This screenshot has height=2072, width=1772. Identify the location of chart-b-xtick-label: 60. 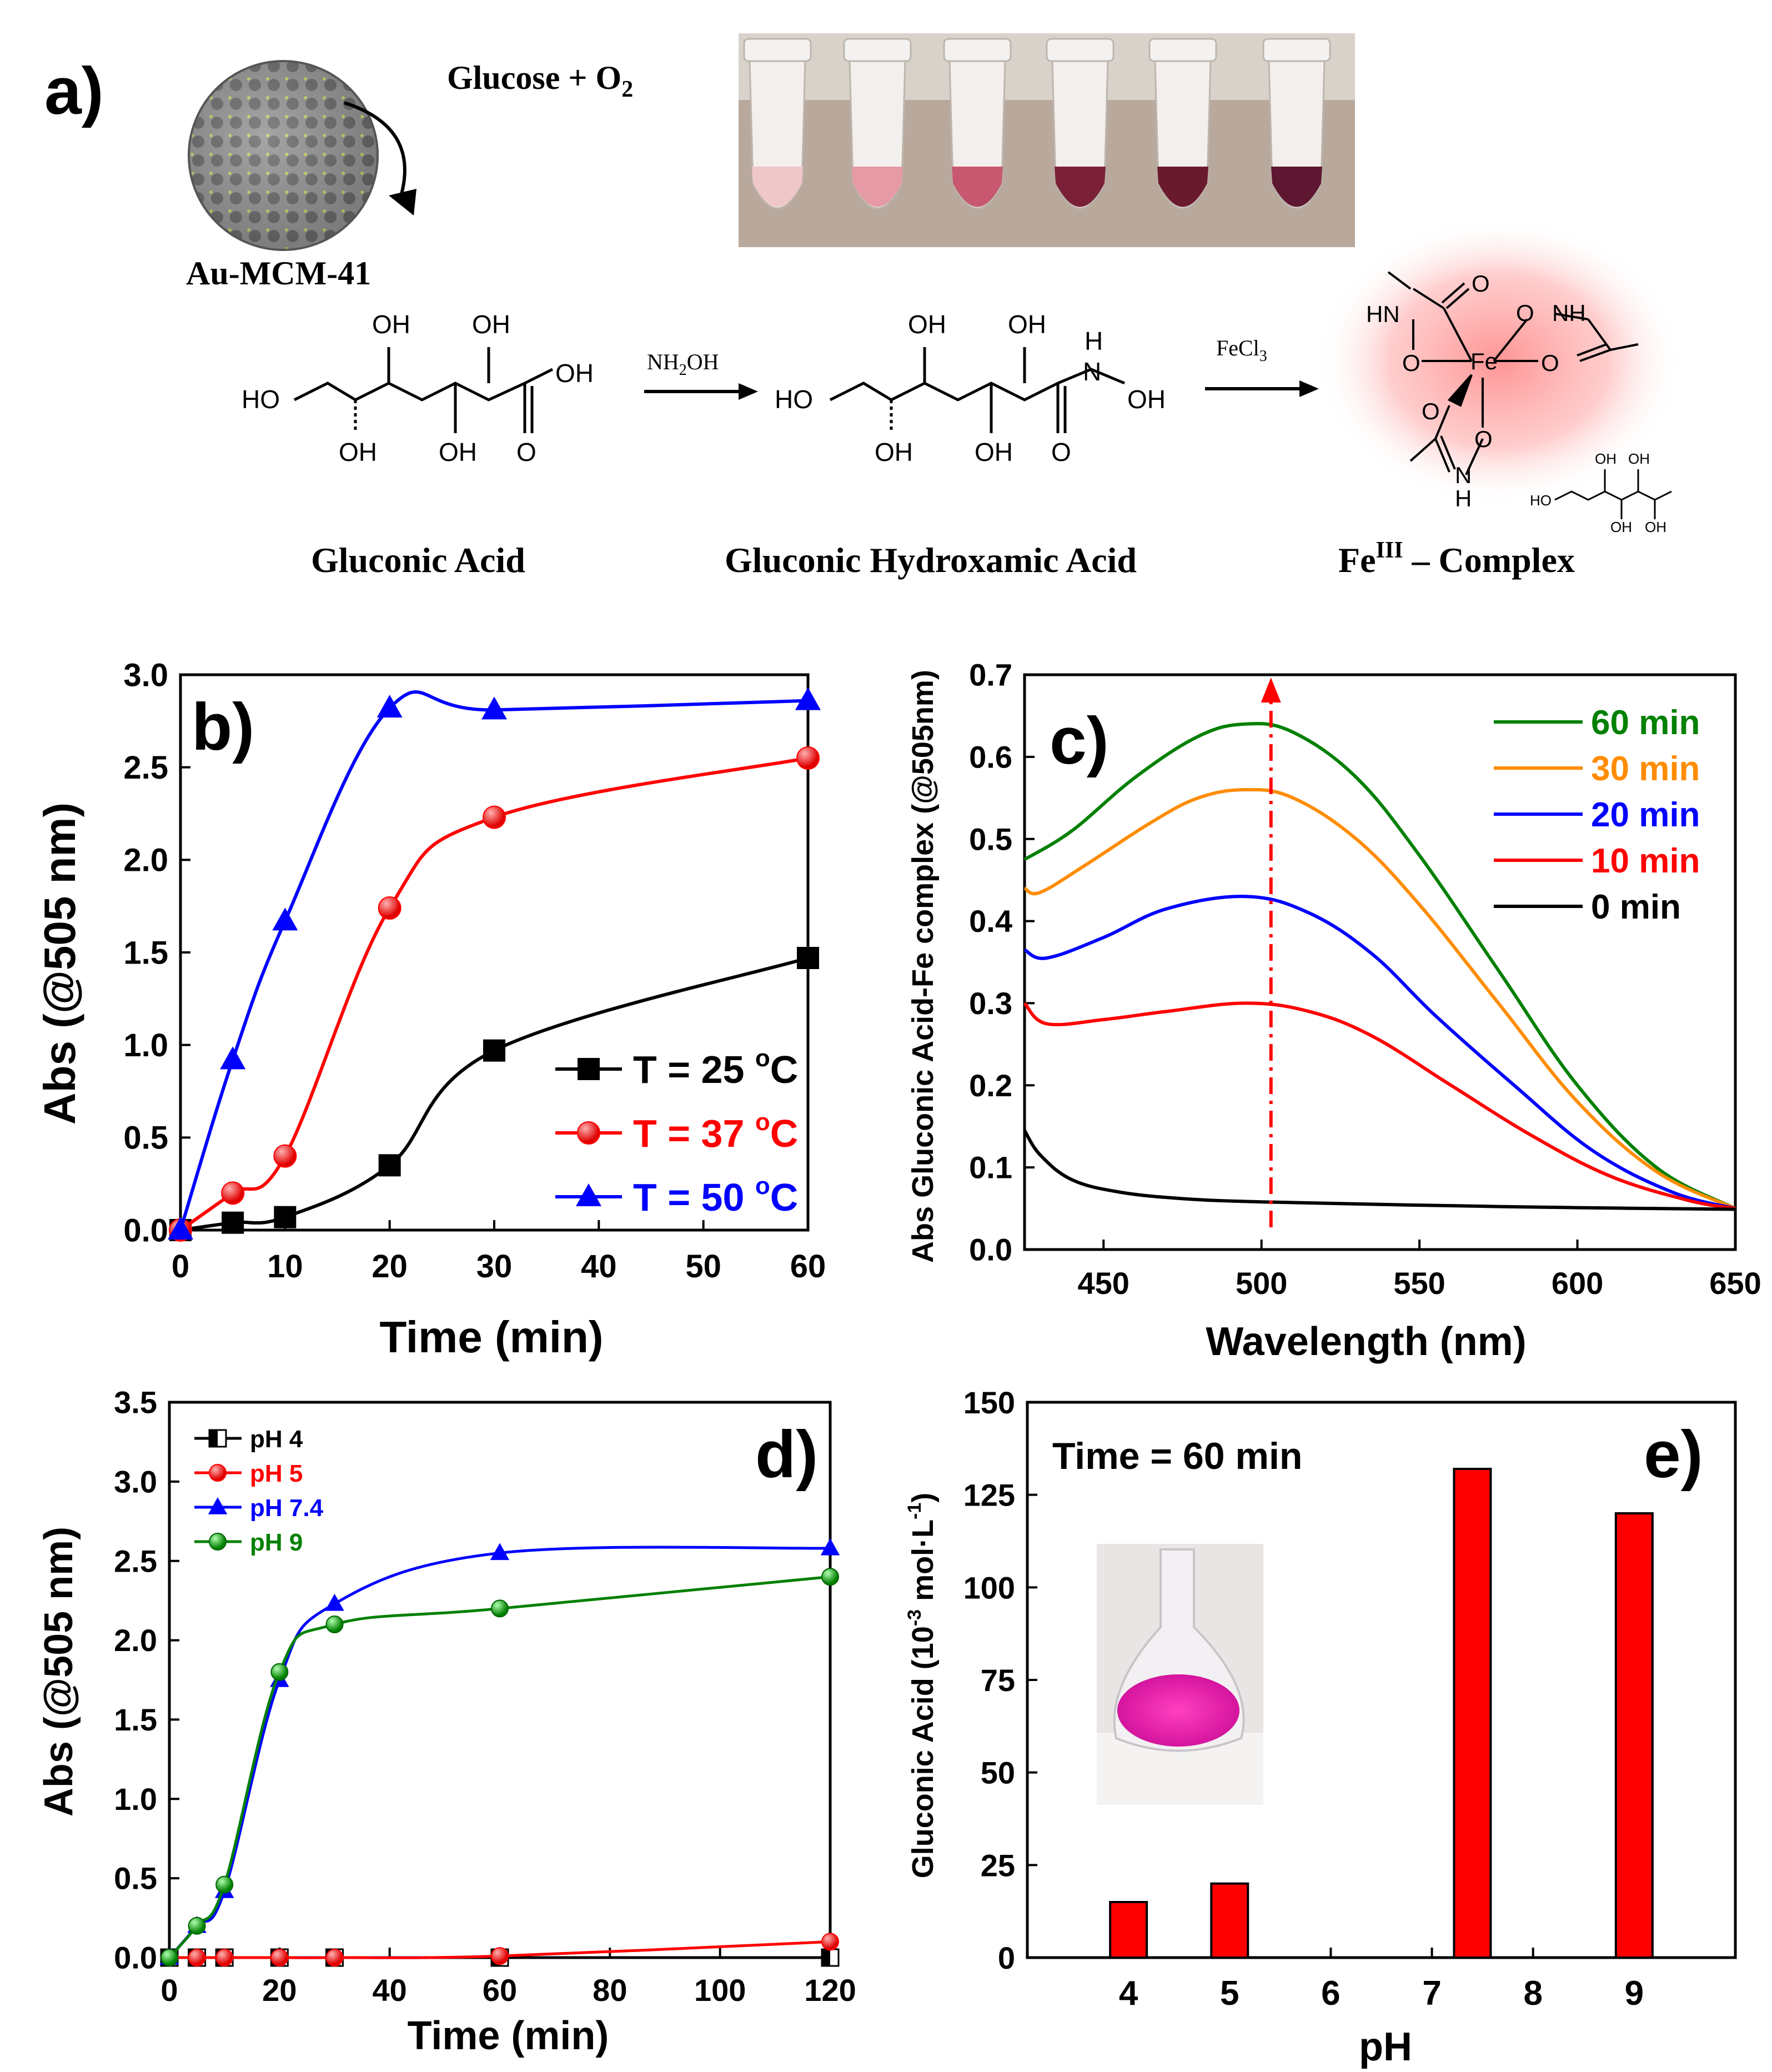
(808, 1266).